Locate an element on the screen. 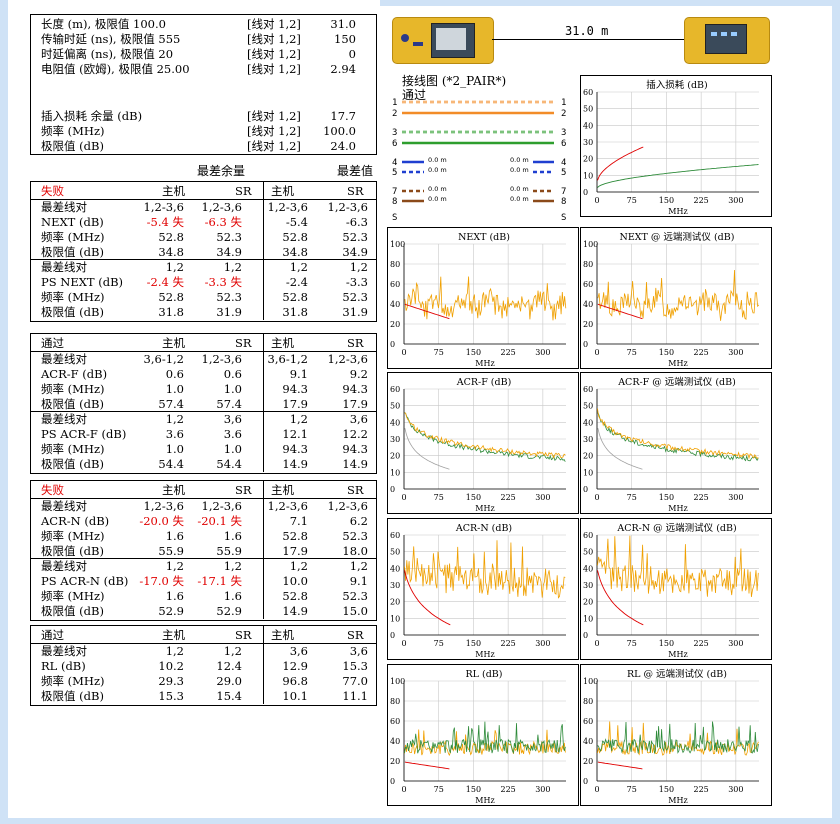 The image size is (840, 824). table-cell: 1.6 is located at coordinates (174, 536).